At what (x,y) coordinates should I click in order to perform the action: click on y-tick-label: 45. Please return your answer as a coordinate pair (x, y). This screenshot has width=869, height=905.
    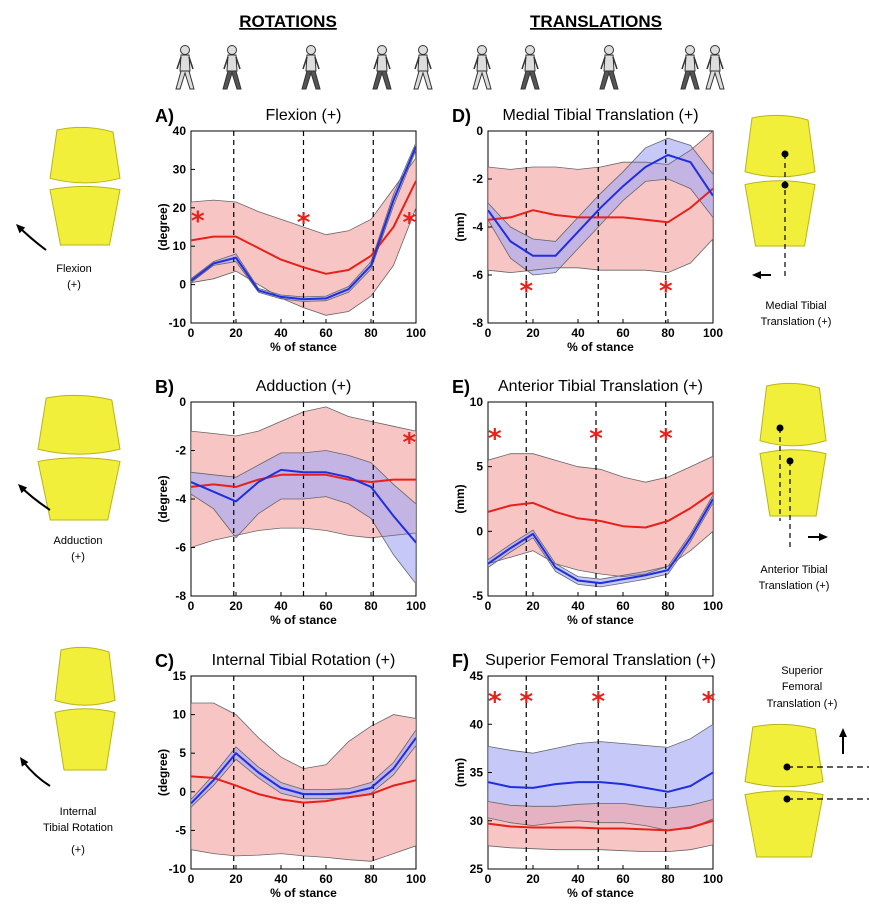
    Looking at the image, I should click on (477, 676).